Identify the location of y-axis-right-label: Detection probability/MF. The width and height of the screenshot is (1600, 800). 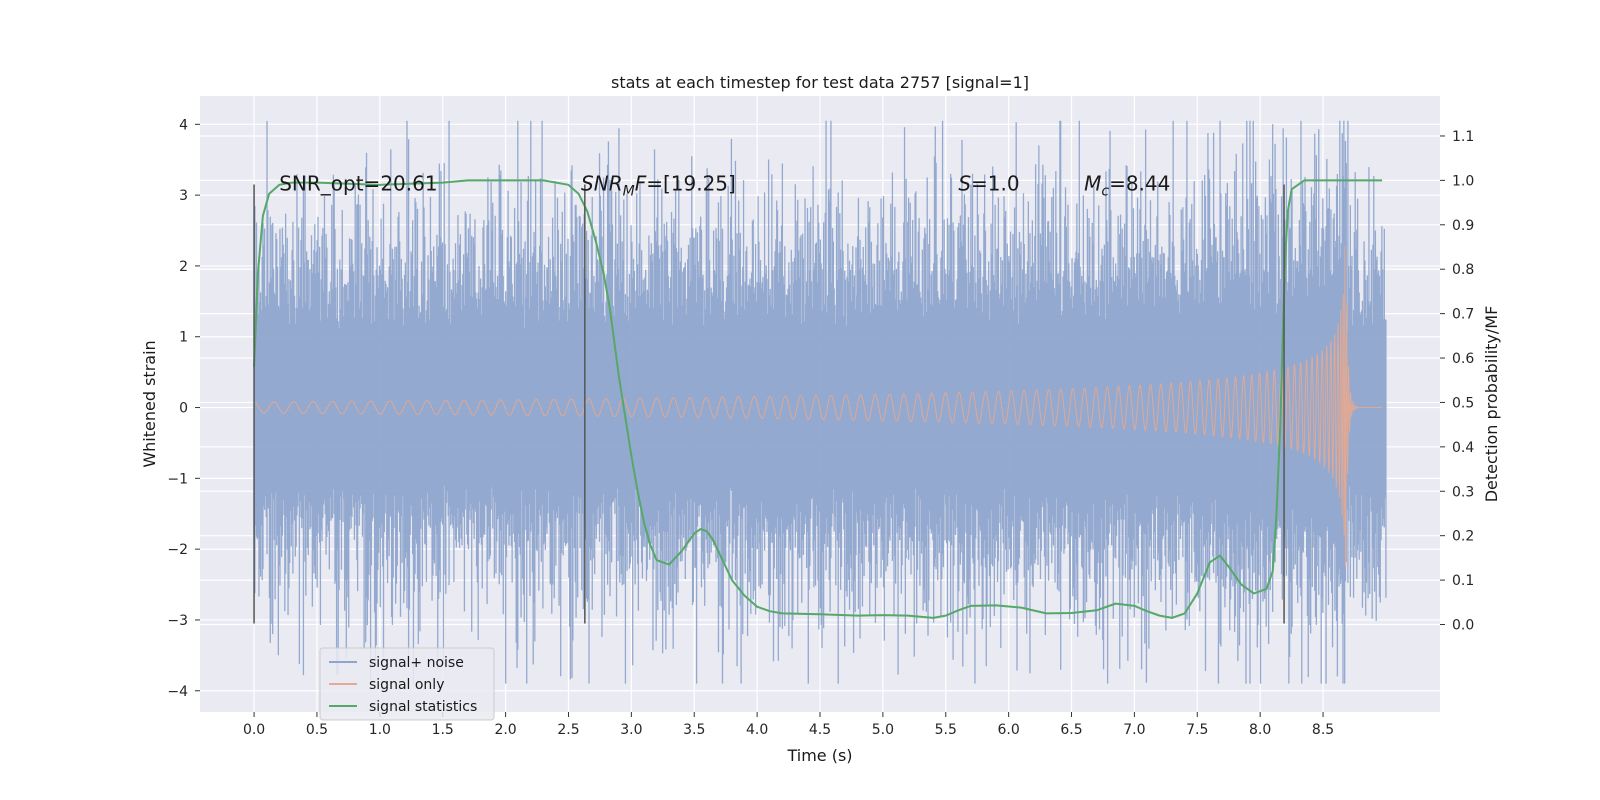
(1491, 404).